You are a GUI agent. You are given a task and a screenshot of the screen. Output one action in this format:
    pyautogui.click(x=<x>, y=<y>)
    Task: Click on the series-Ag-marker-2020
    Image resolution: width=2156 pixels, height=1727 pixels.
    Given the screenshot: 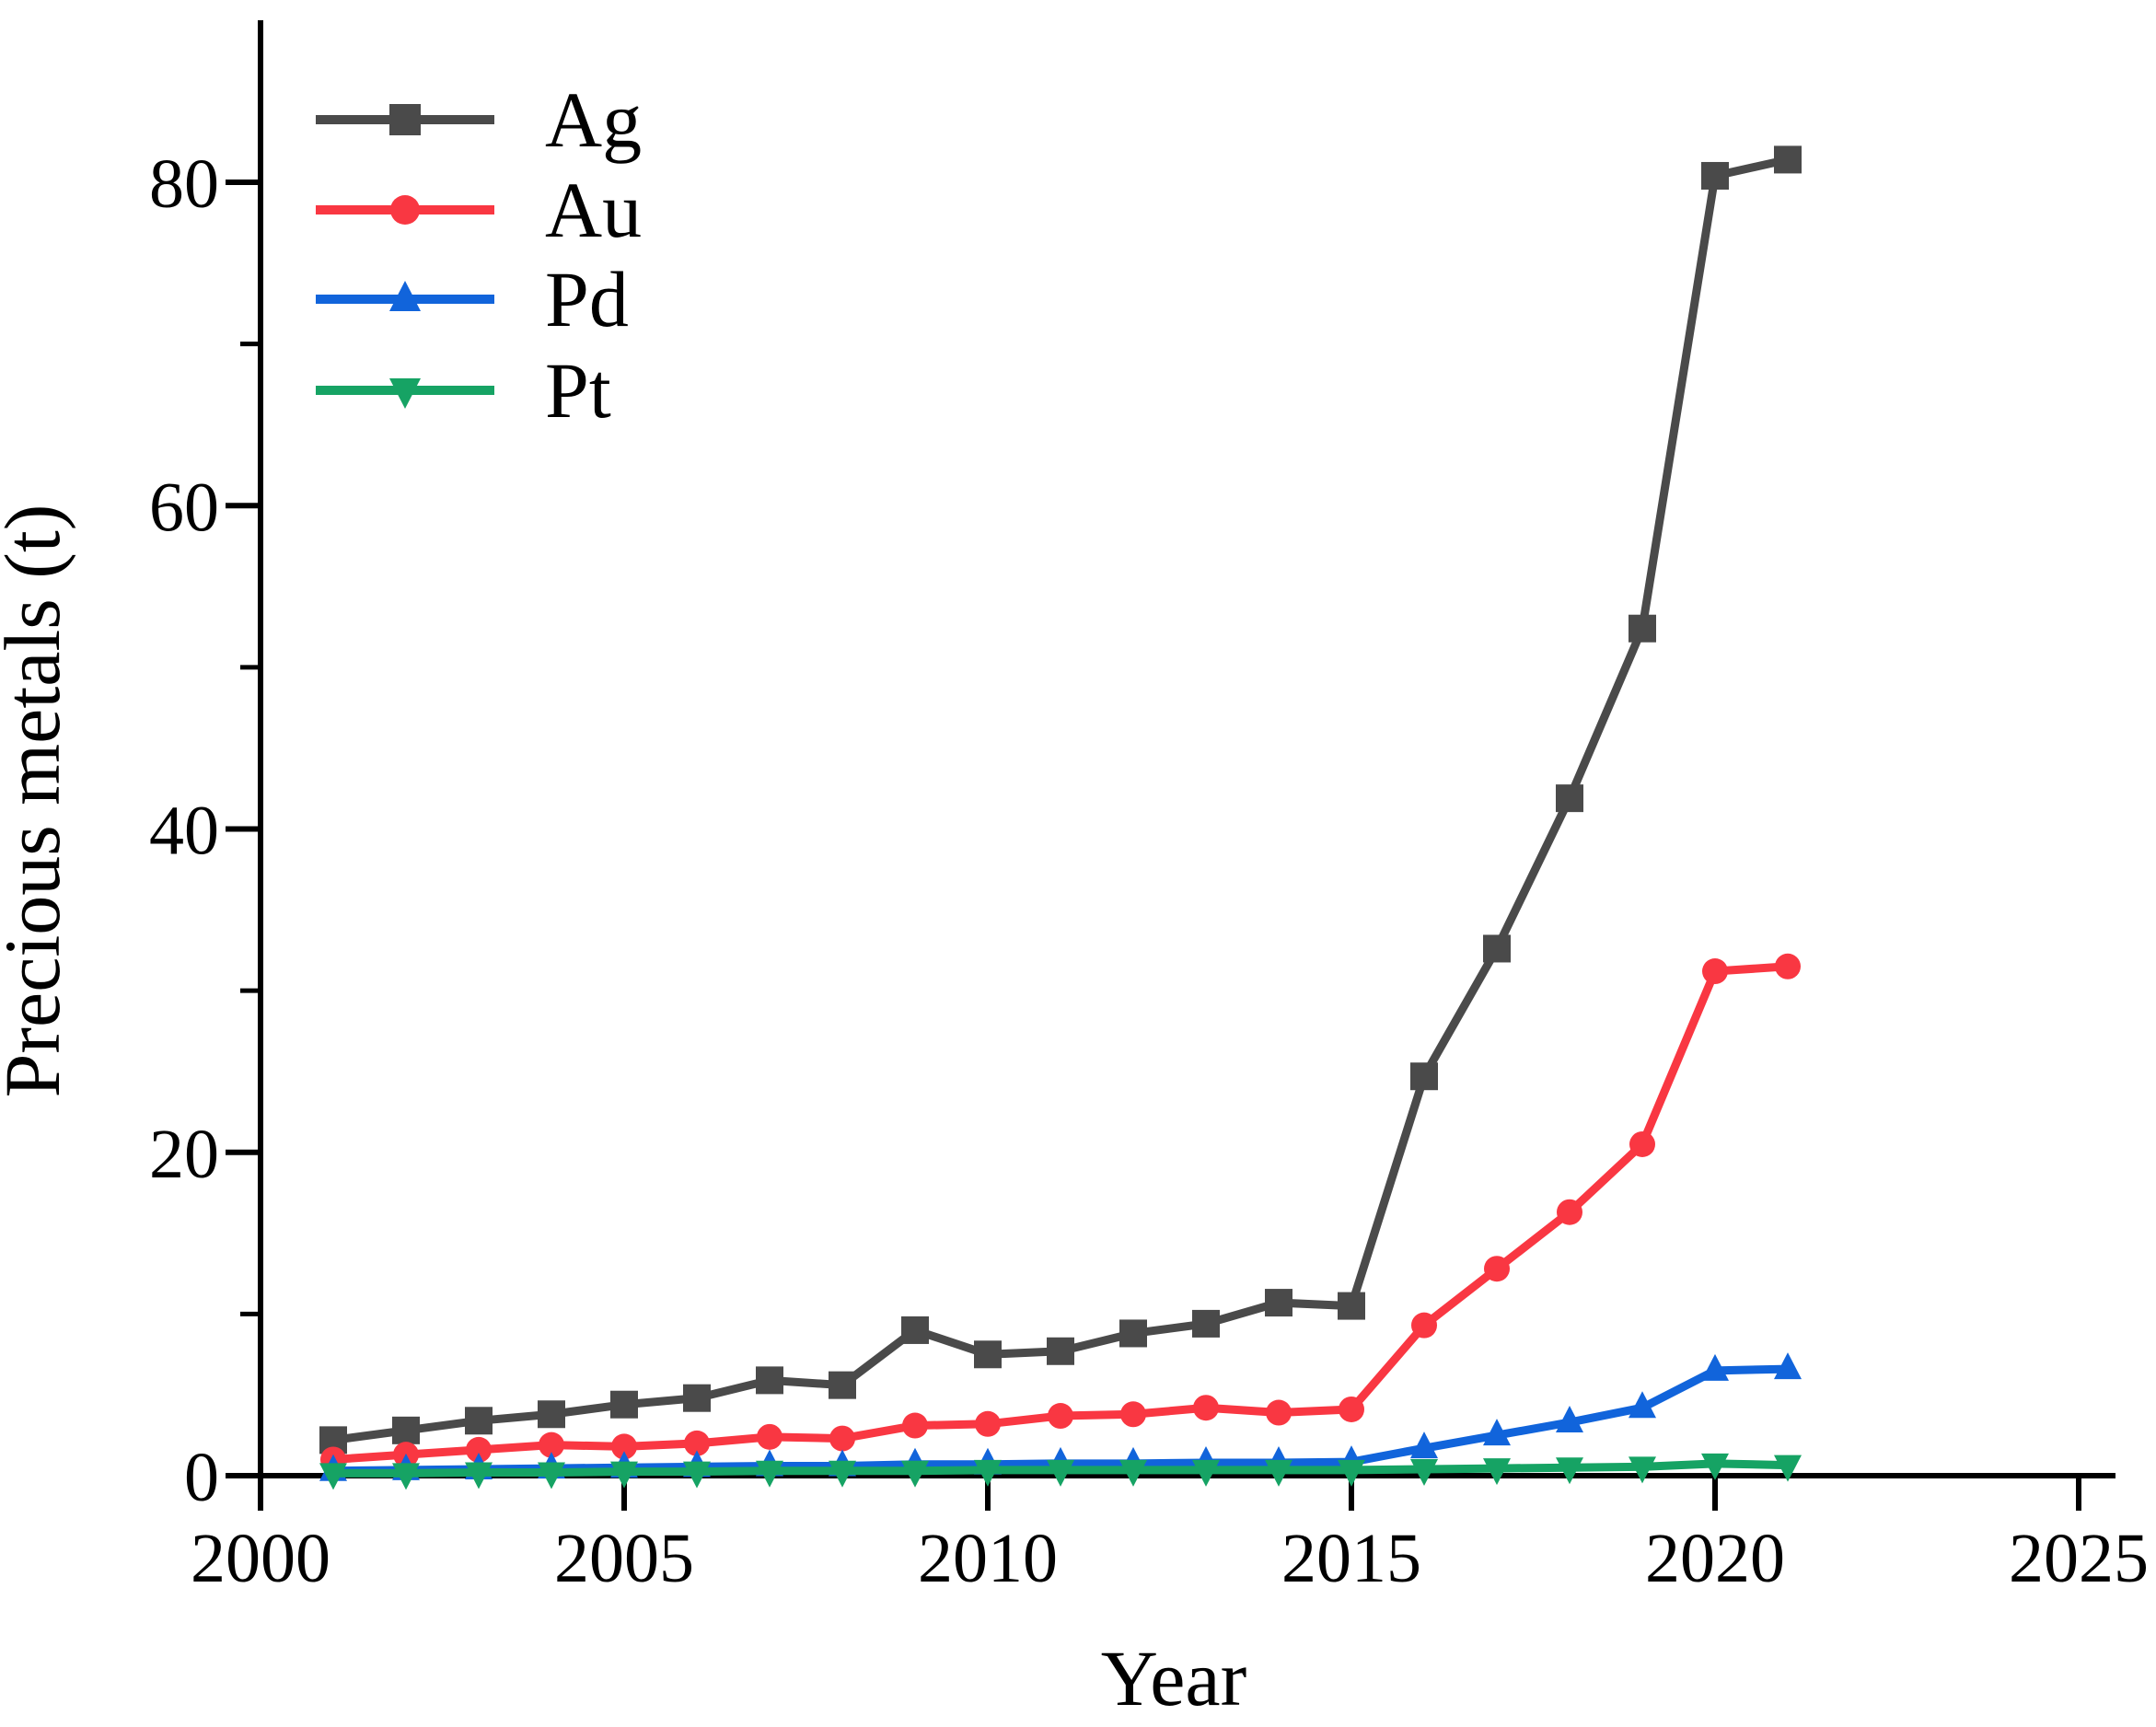 What is the action you would take?
    pyautogui.click(x=1715, y=175)
    